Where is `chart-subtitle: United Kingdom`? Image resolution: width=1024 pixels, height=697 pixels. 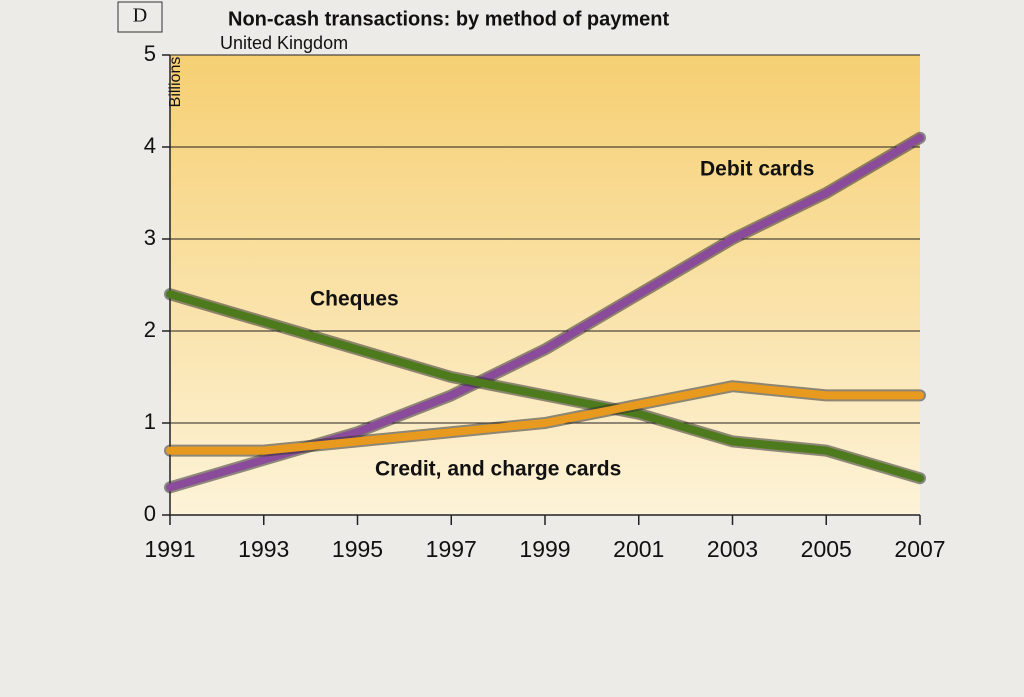 chart-subtitle: United Kingdom is located at coordinates (284, 43).